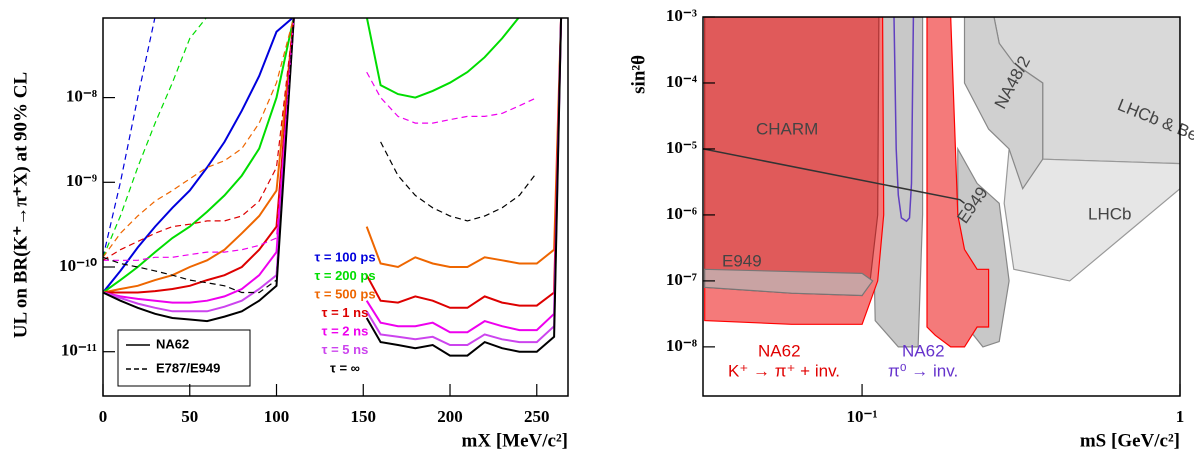  What do you see at coordinates (681, 81) in the screenshot?
I see `y-tick-label: 10⁻⁴` at bounding box center [681, 81].